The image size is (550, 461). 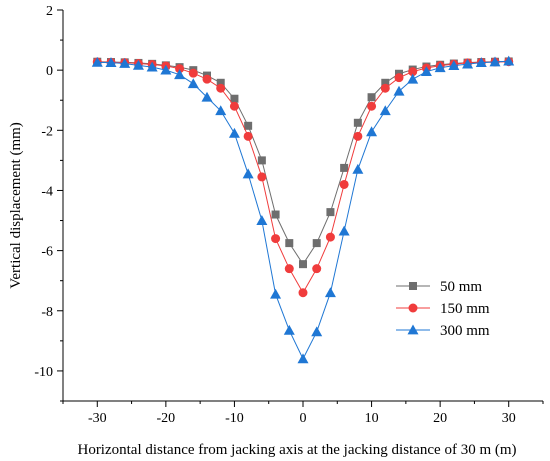 What do you see at coordinates (16, 205) in the screenshot?
I see `y-axis-title: Vertical displacement (mm)` at bounding box center [16, 205].